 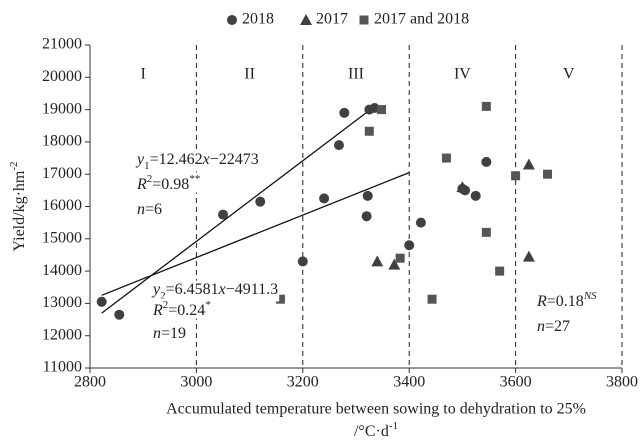 I want to click on text-part: −22473, so click(x=234, y=159).